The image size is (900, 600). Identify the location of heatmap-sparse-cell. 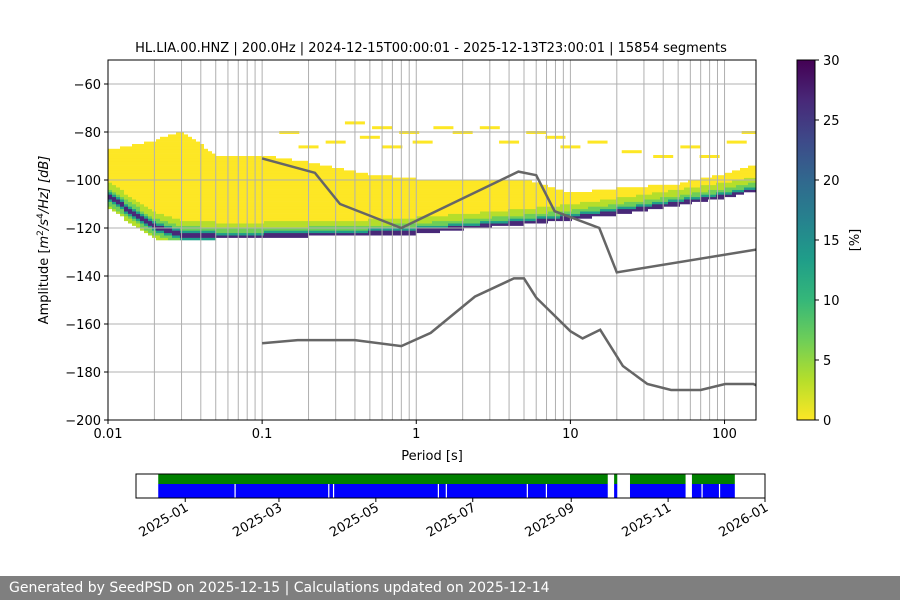
(597, 142).